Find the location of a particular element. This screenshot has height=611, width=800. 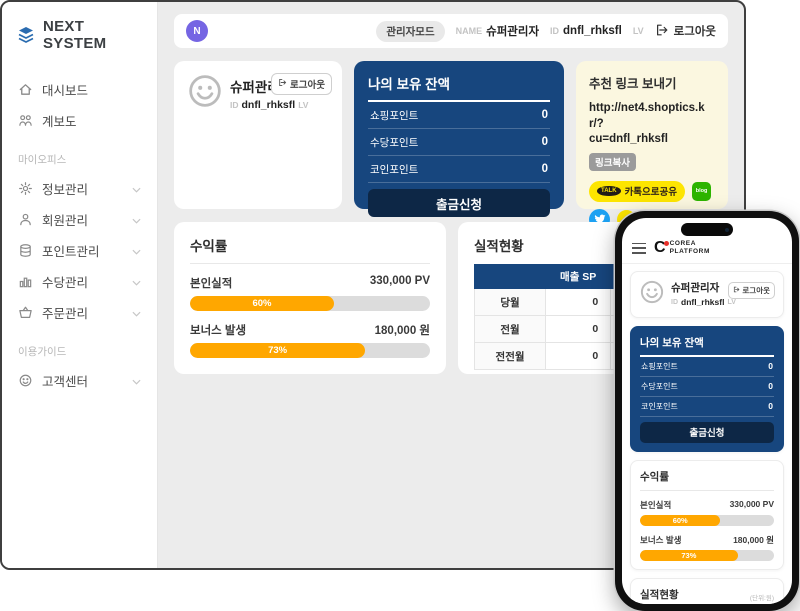

sidebar-item-label: 고객센터 is located at coordinates (65, 382).